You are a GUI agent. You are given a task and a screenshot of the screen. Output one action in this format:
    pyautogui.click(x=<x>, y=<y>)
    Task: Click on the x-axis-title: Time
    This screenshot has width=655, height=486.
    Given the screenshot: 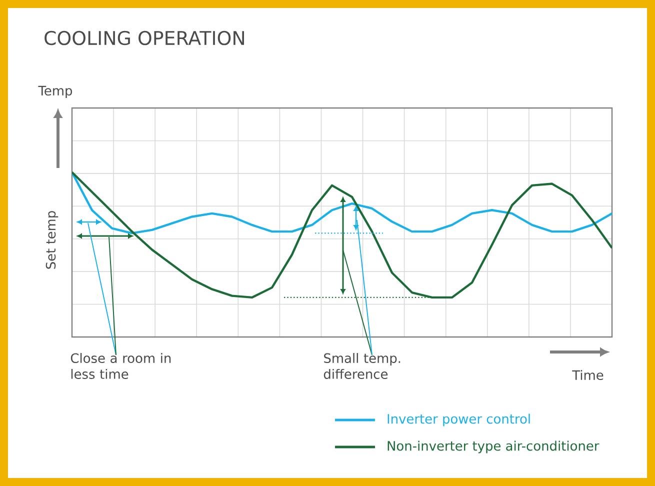 What is the action you would take?
    pyautogui.click(x=588, y=375)
    